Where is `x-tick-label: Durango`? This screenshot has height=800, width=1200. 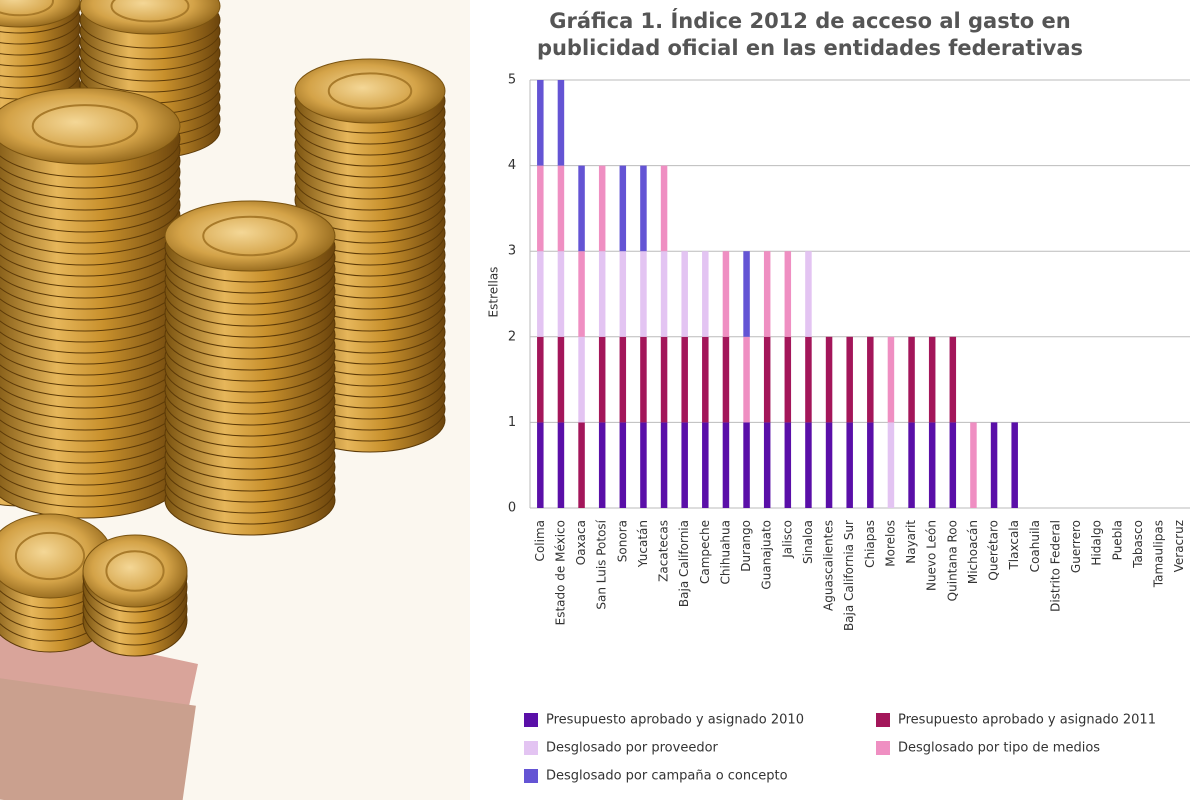
x-tick-label: Durango is located at coordinates (746, 546).